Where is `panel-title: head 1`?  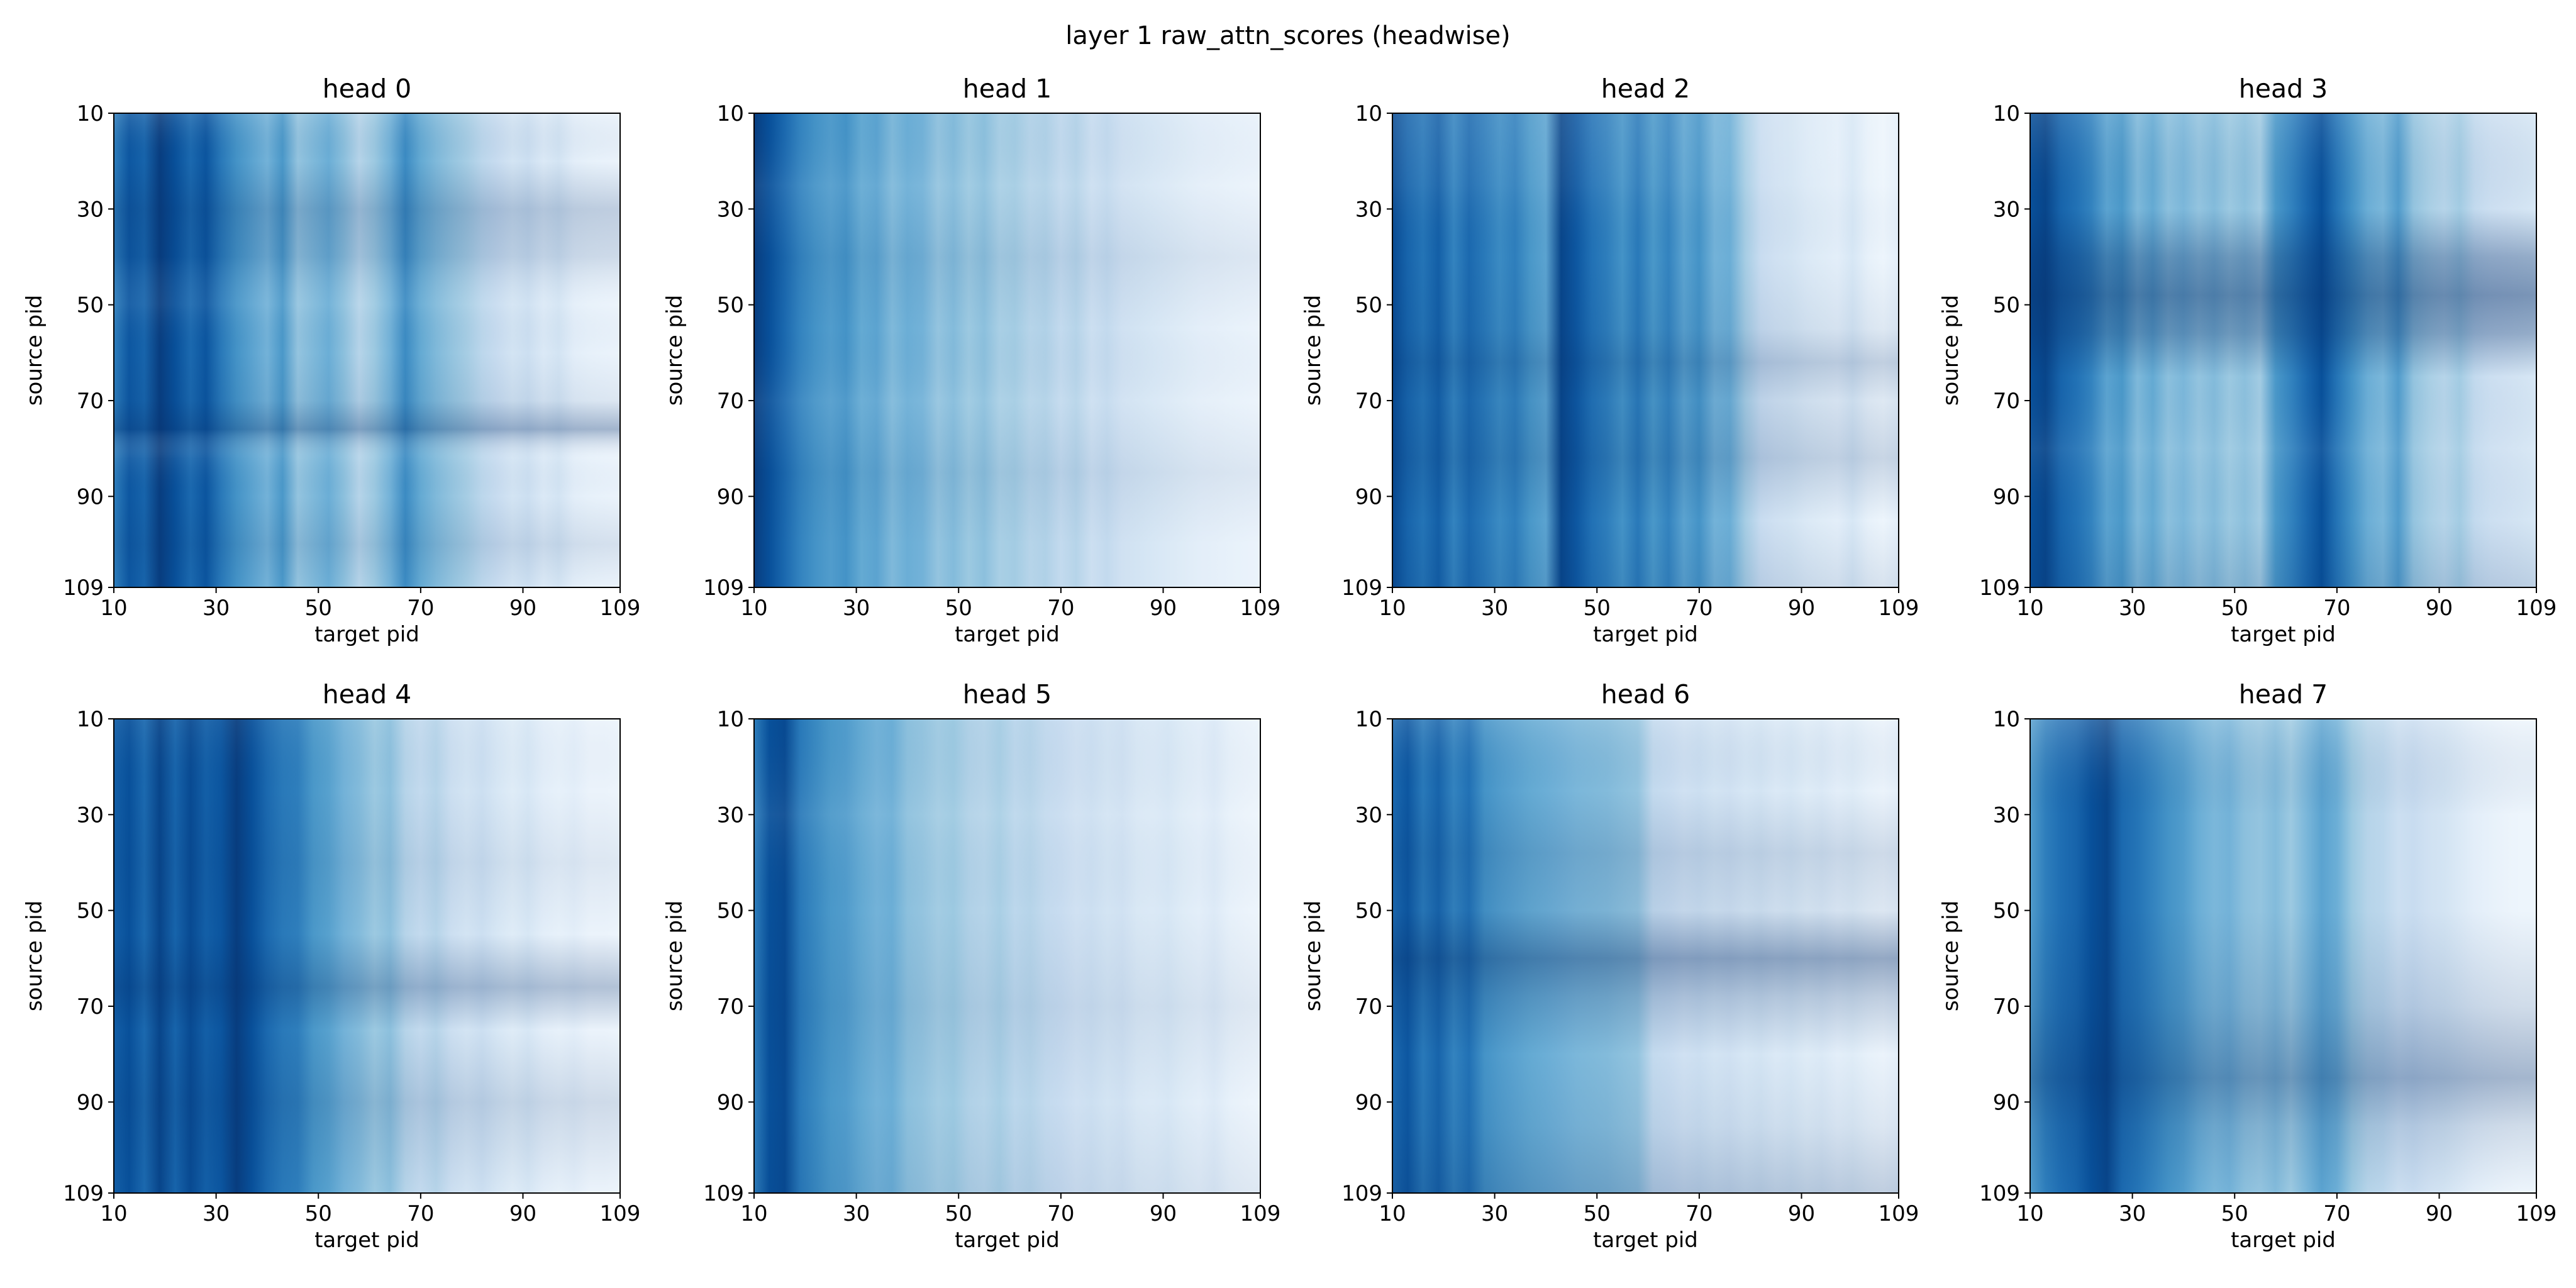 panel-title: head 1 is located at coordinates (1007, 89).